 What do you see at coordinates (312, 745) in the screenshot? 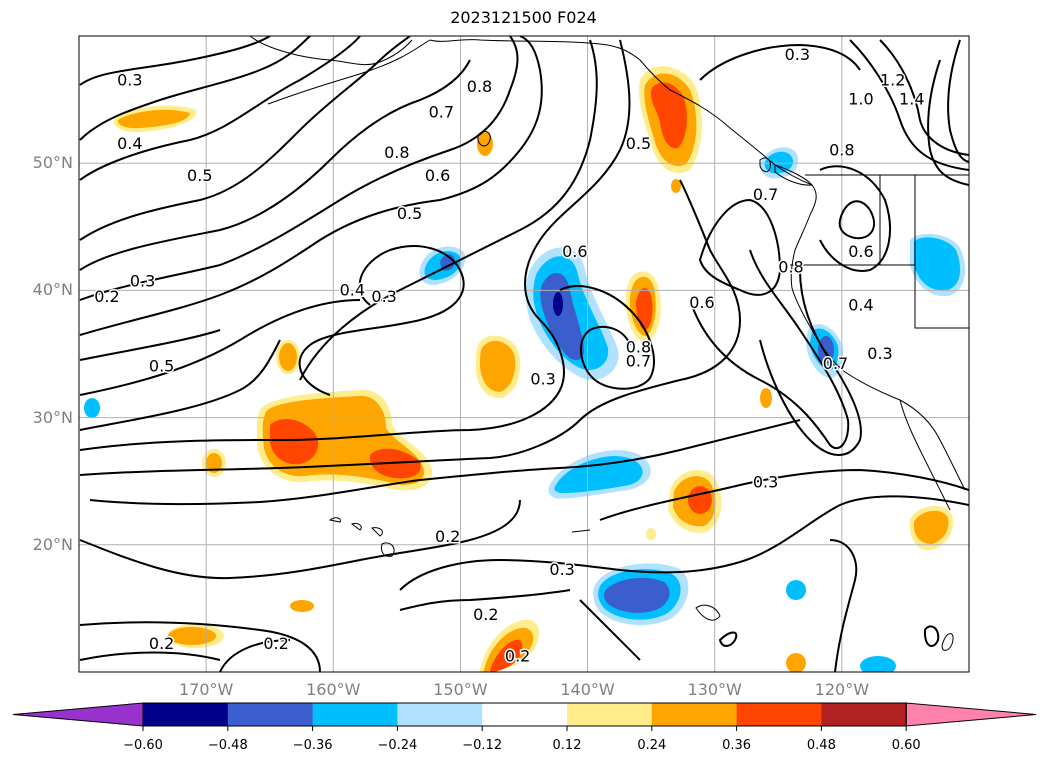
I see `colorbar-tick-label: −0.36` at bounding box center [312, 745].